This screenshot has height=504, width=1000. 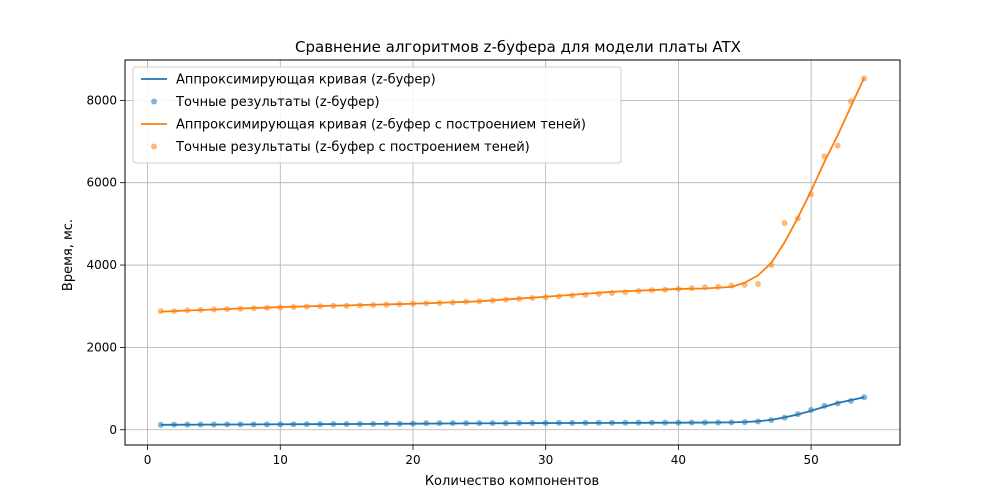 I want to click on y-tick-label: 8000, so click(x=101, y=100).